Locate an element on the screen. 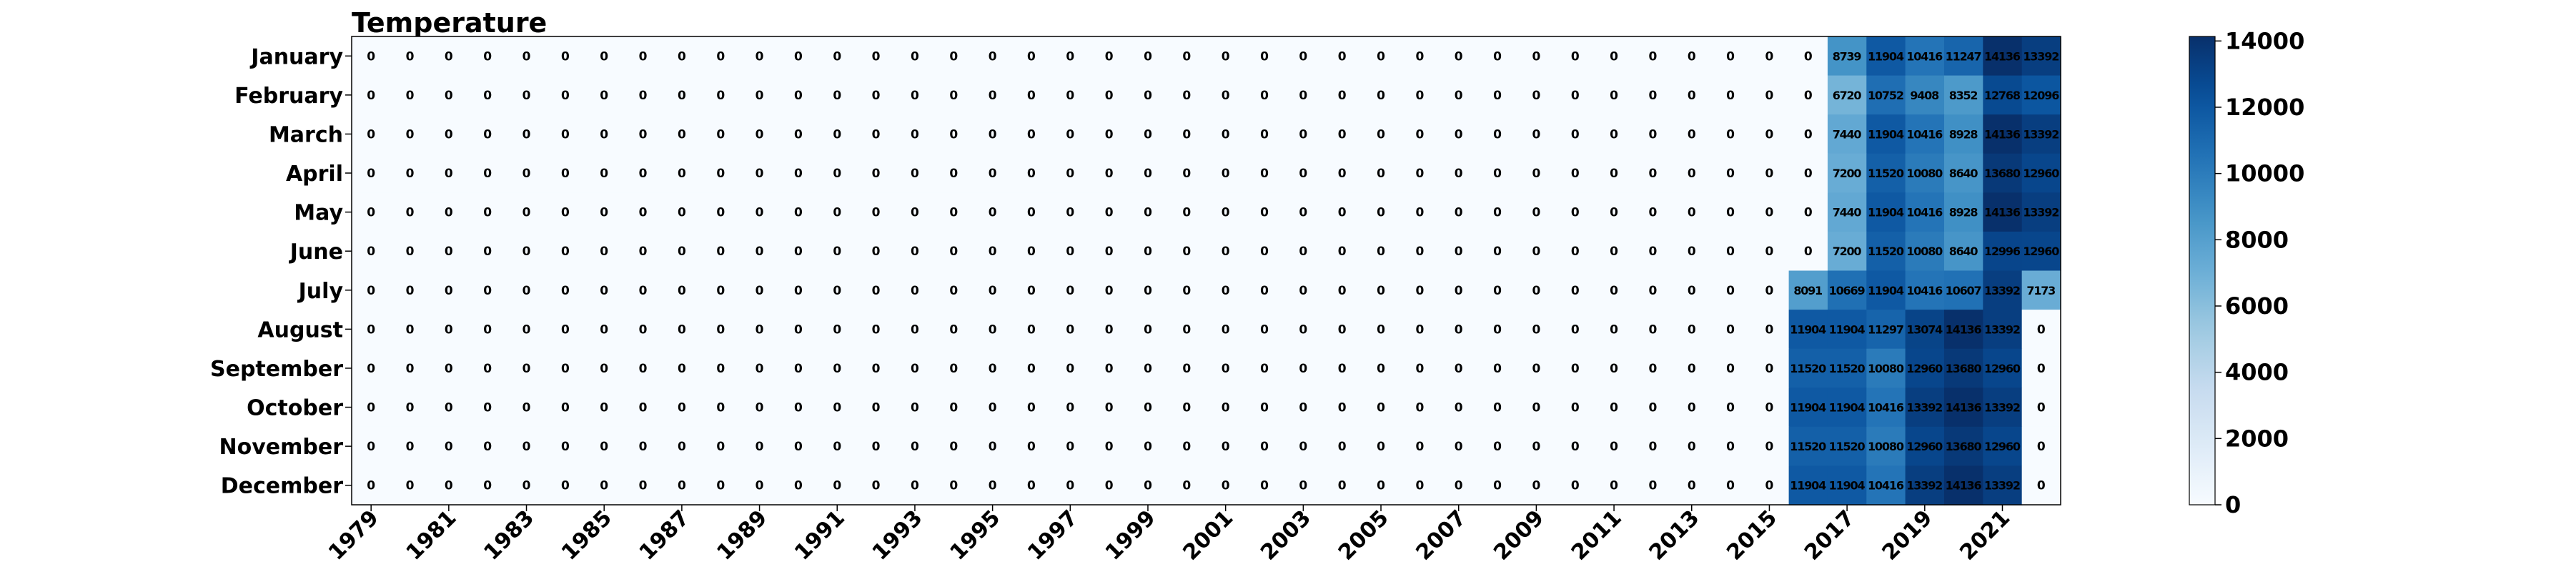  cell-value-label: 11247 is located at coordinates (1964, 56).